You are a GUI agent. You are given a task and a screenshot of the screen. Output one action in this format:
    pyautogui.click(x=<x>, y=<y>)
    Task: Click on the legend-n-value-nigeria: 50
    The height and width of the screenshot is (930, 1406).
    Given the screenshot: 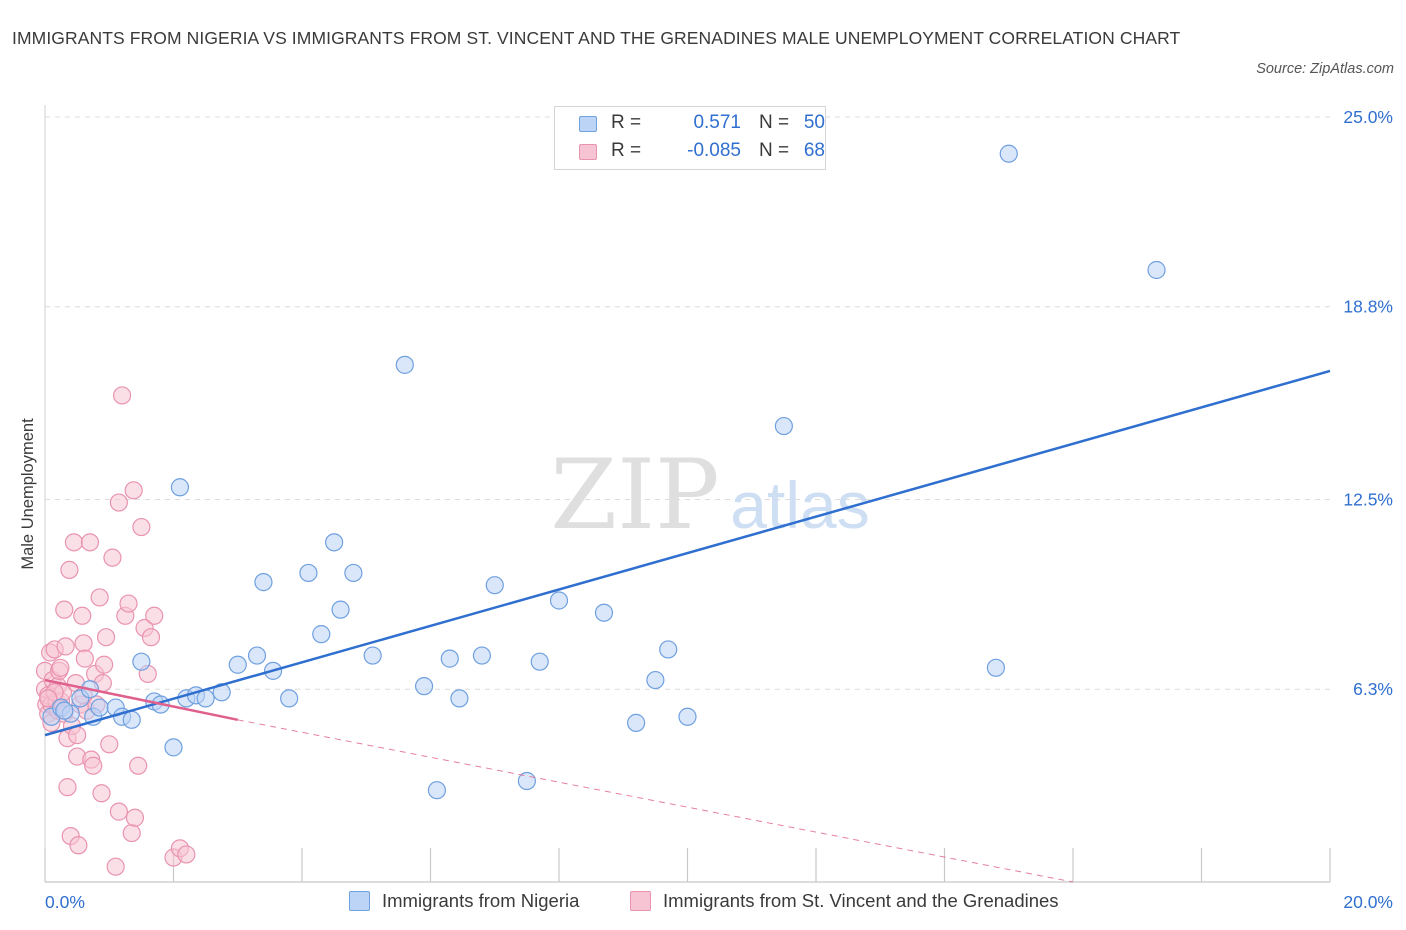 What is the action you would take?
    pyautogui.click(x=814, y=122)
    